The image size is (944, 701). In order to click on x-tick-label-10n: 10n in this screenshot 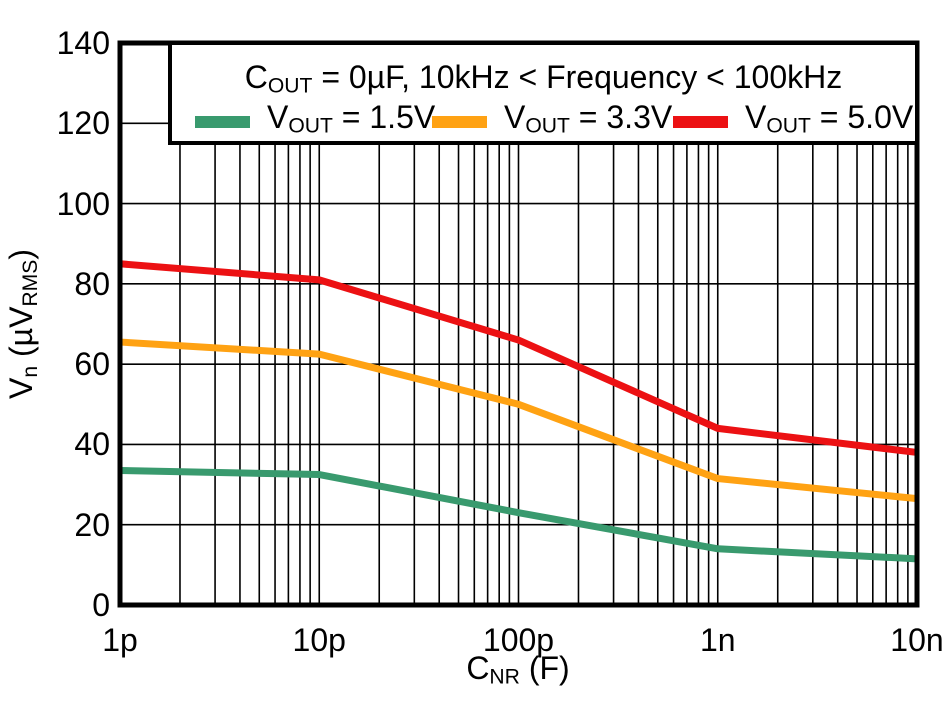, I will do `click(917, 640)`.